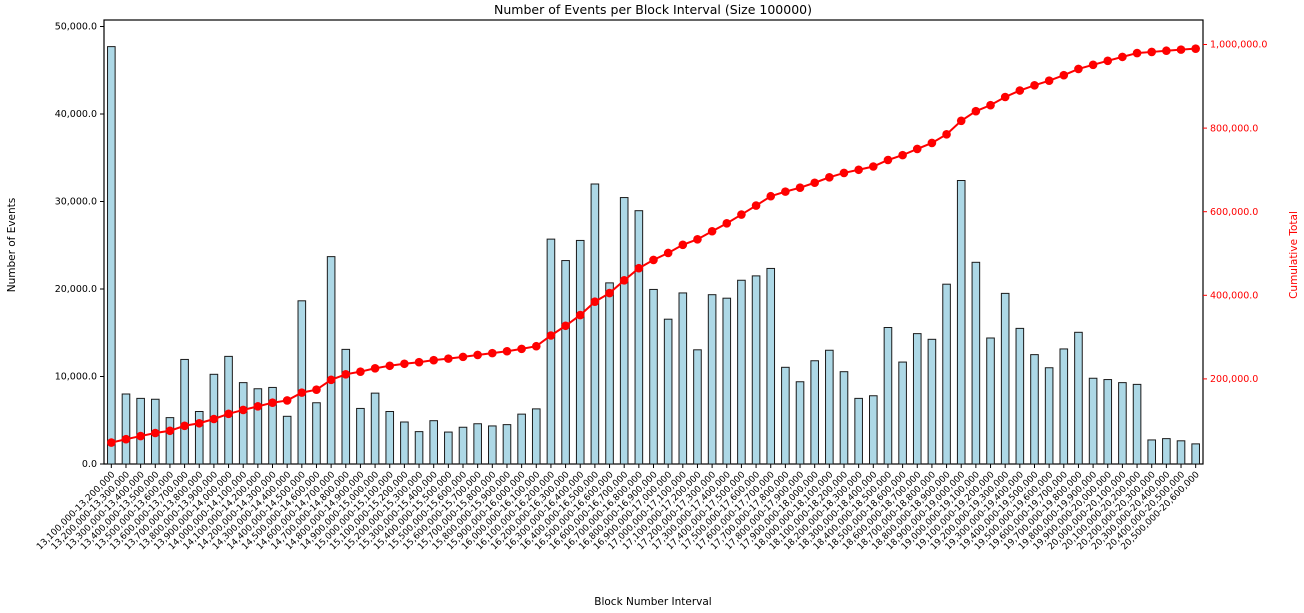 The height and width of the screenshot is (613, 1304). Describe the element at coordinates (1294, 255) in the screenshot. I see `y-axis-label-right: Cumulative Total` at that location.